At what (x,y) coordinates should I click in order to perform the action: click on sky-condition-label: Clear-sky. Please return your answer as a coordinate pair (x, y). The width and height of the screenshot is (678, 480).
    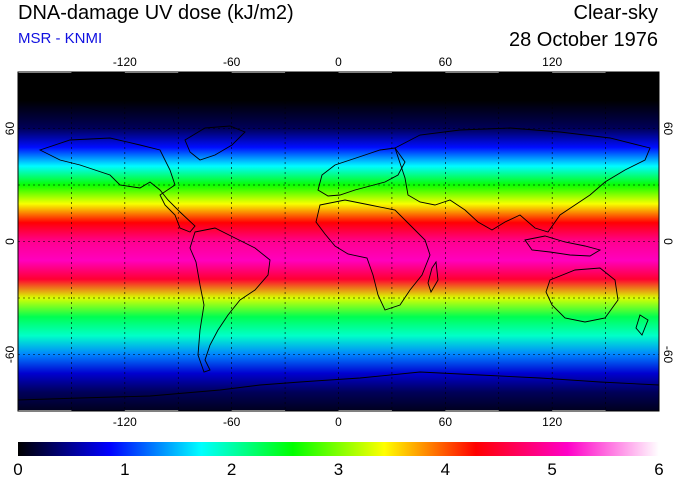
    Looking at the image, I should click on (615, 13).